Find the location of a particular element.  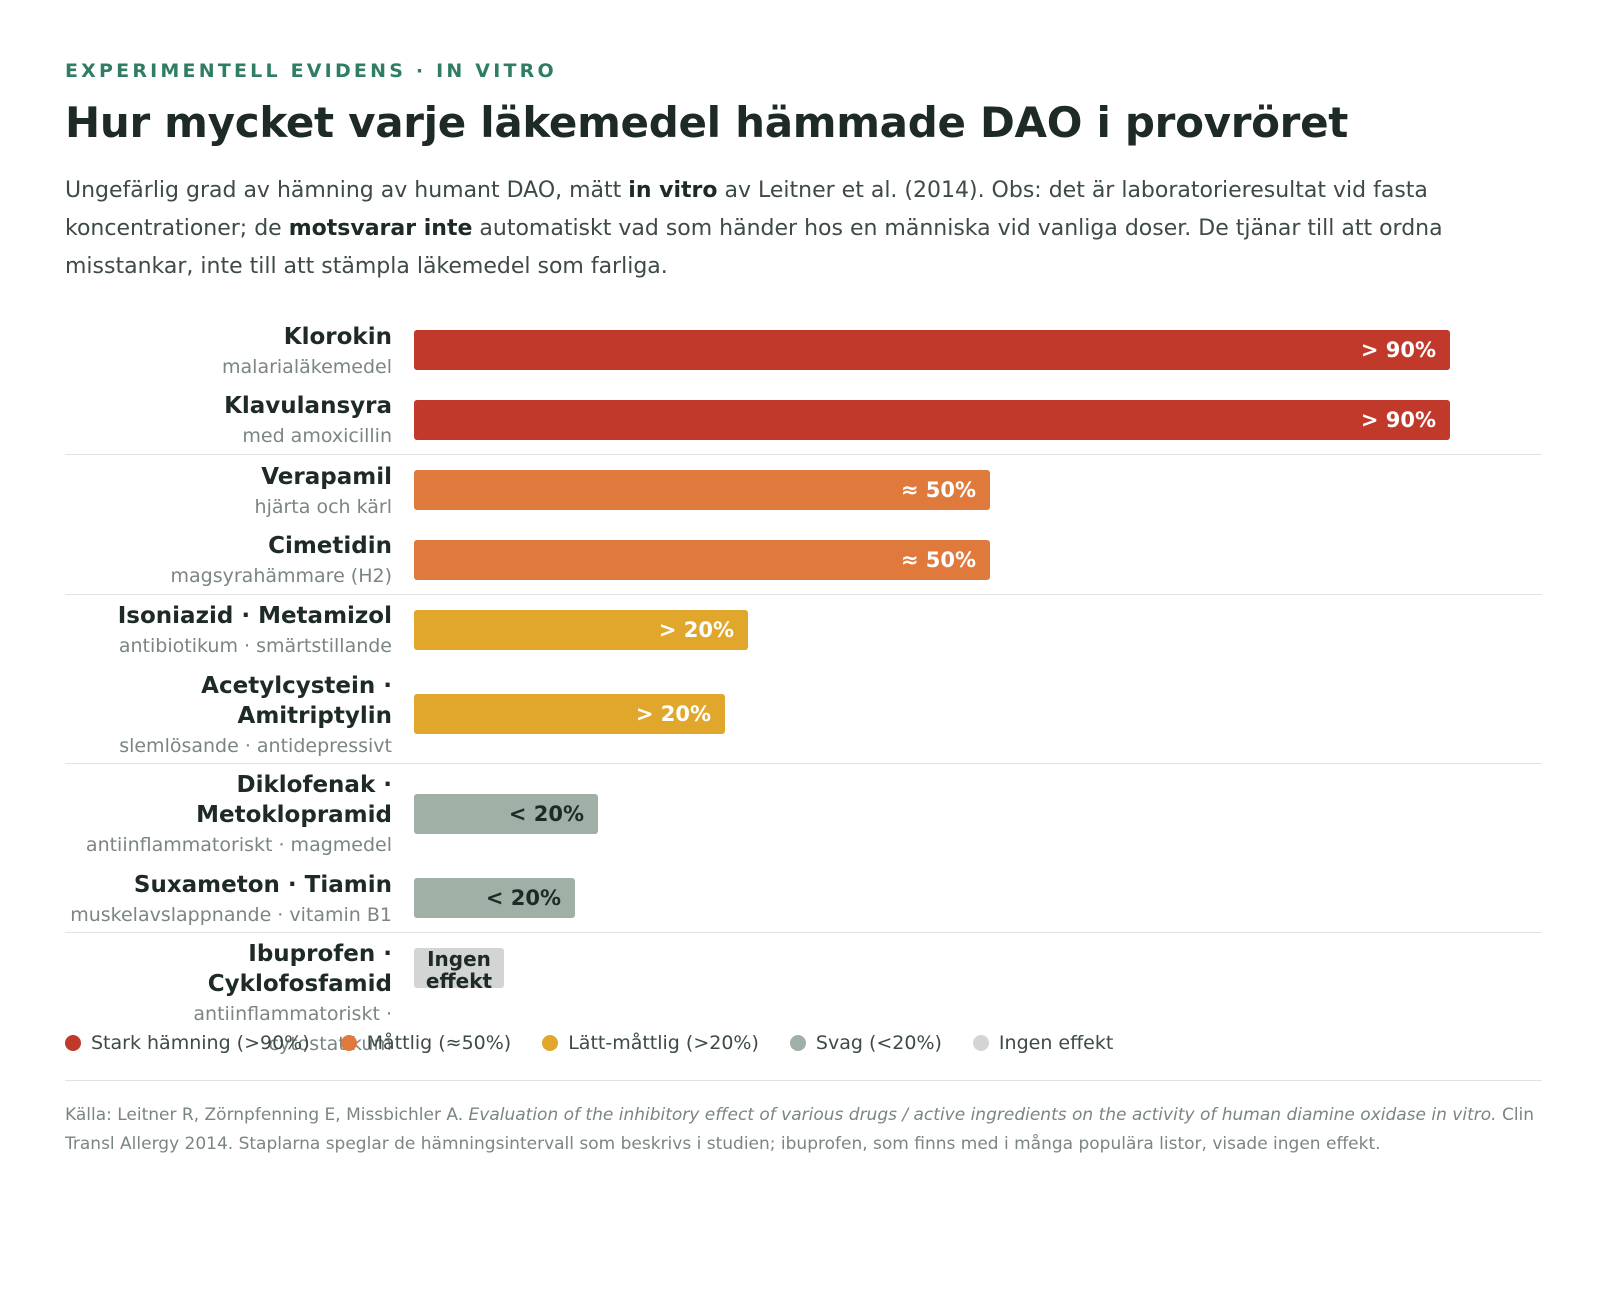

legend-item: Lätt-måttlig (>20%) is located at coordinates (650, 1043).